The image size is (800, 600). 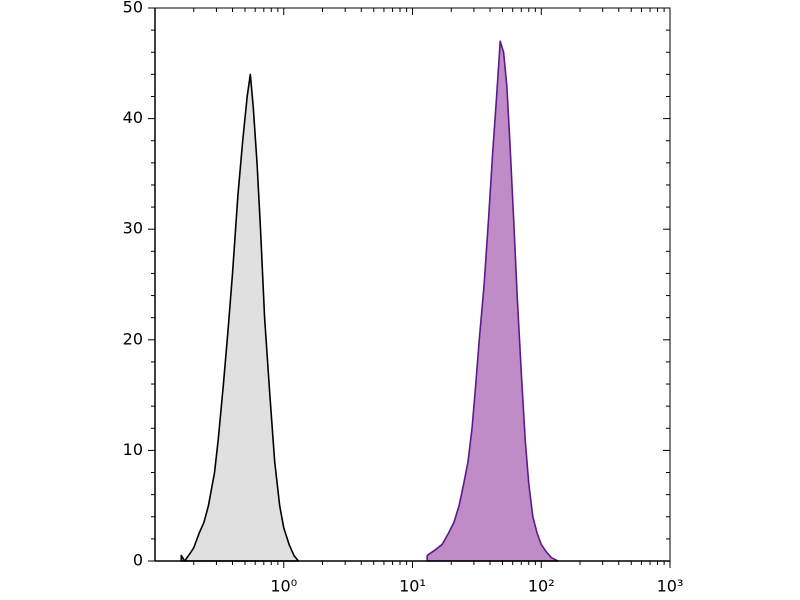 I want to click on y-tick-label: 20, so click(x=133, y=338).